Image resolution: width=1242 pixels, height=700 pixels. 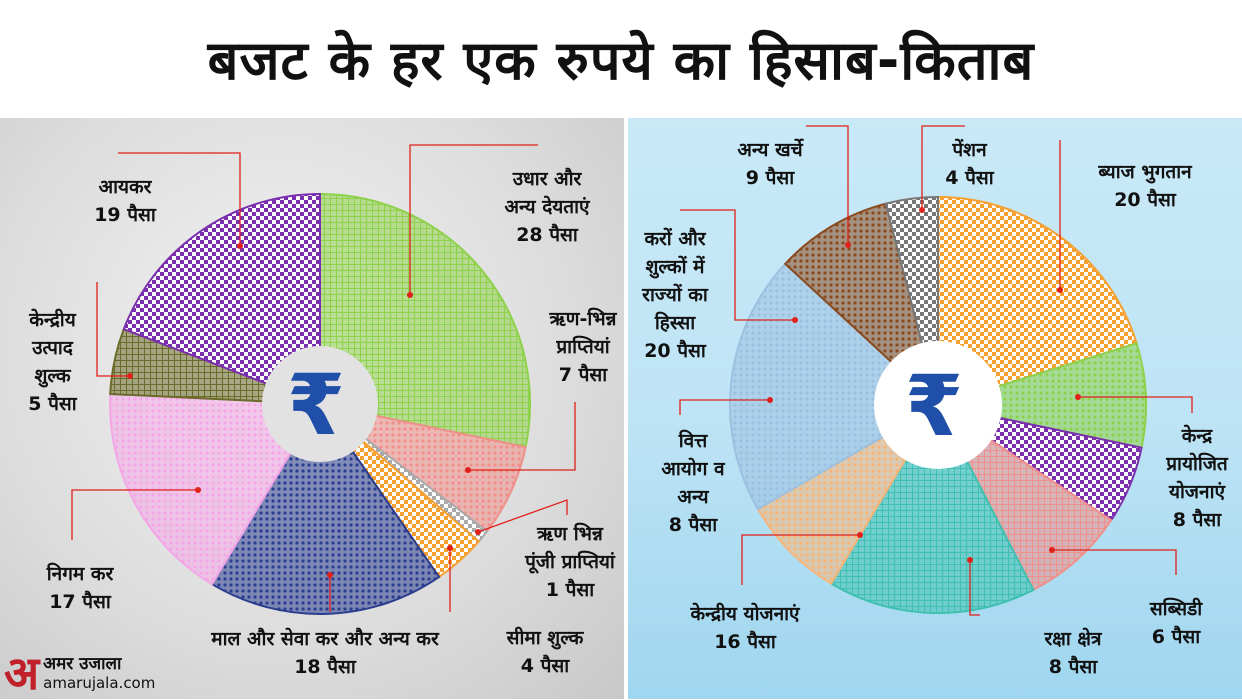 What do you see at coordinates (1145, 186) in the screenshot?
I see `slice-label: ब्याज भुगतान 20 पैसा` at bounding box center [1145, 186].